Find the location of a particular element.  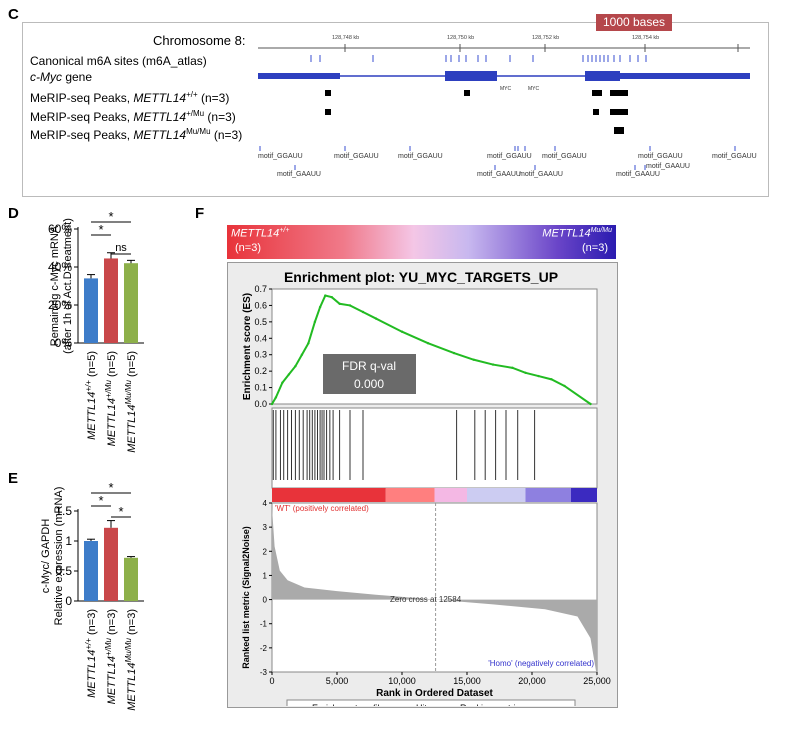

sig-label: ns is located at coordinates (121, 248).